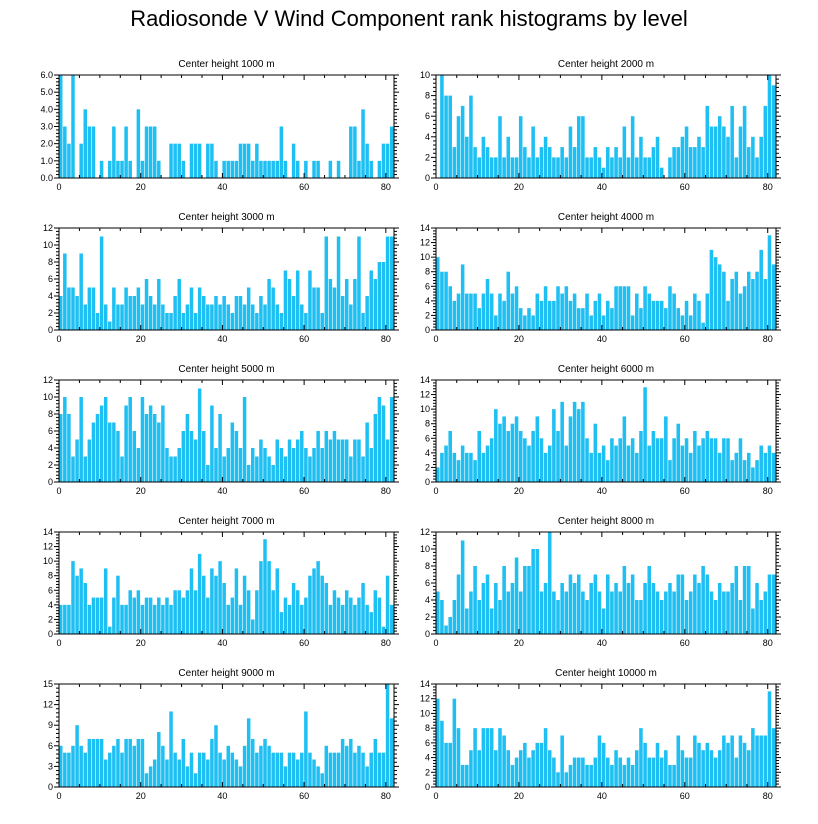 The width and height of the screenshot is (818, 824). Describe the element at coordinates (425, 409) in the screenshot. I see `y-tick-label: 10` at that location.